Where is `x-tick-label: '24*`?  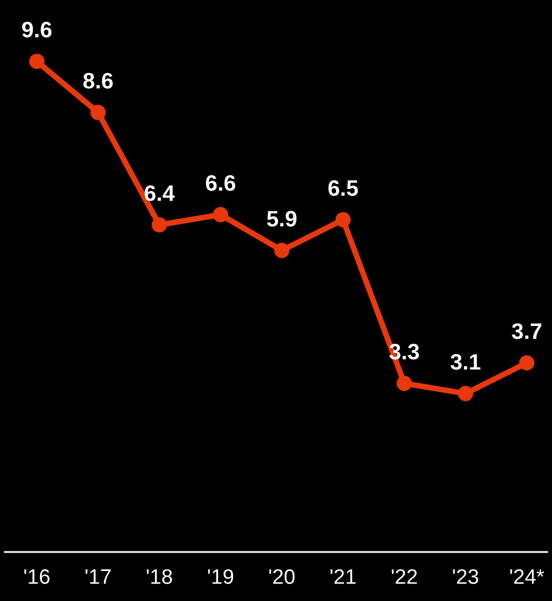
x-tick-label: '24* is located at coordinates (527, 576).